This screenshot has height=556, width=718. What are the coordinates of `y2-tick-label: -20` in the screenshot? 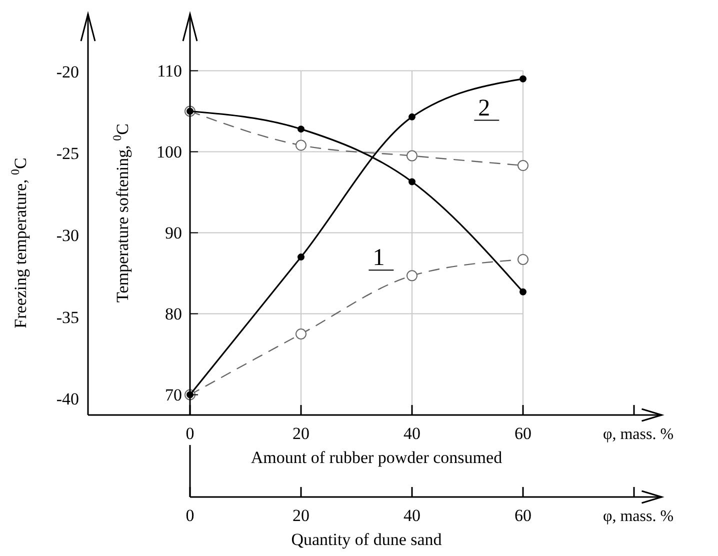 It's located at (67, 72).